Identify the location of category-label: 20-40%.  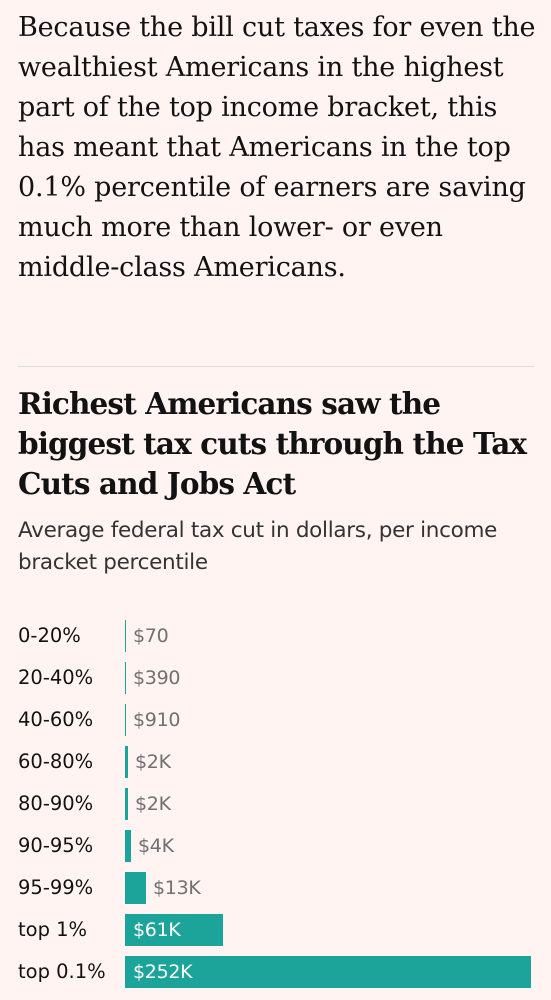
(56, 677).